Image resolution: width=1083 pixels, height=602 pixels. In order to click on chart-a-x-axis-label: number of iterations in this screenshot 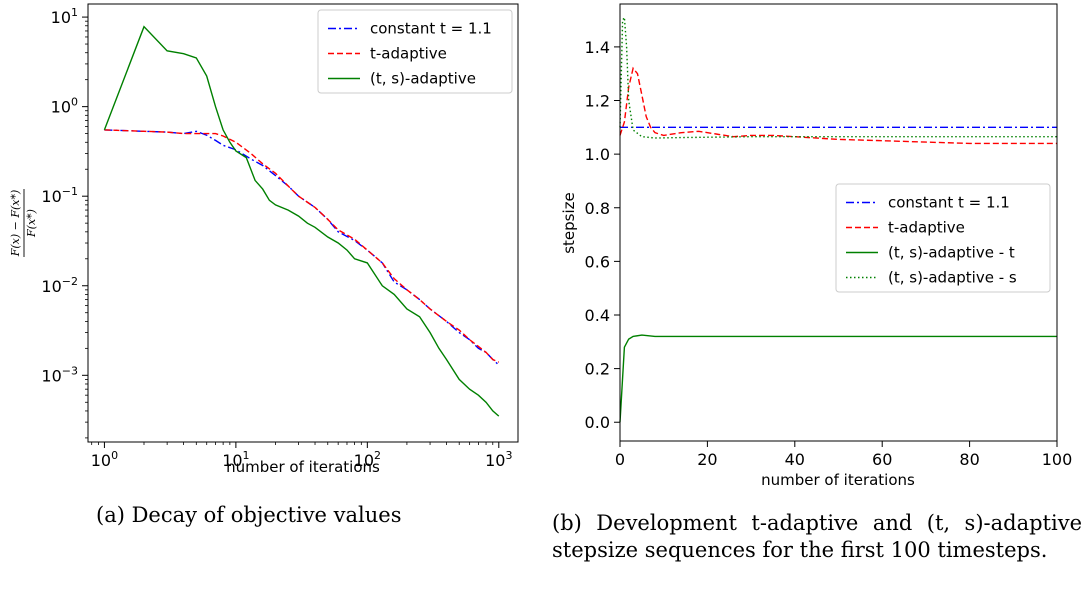, I will do `click(303, 467)`.